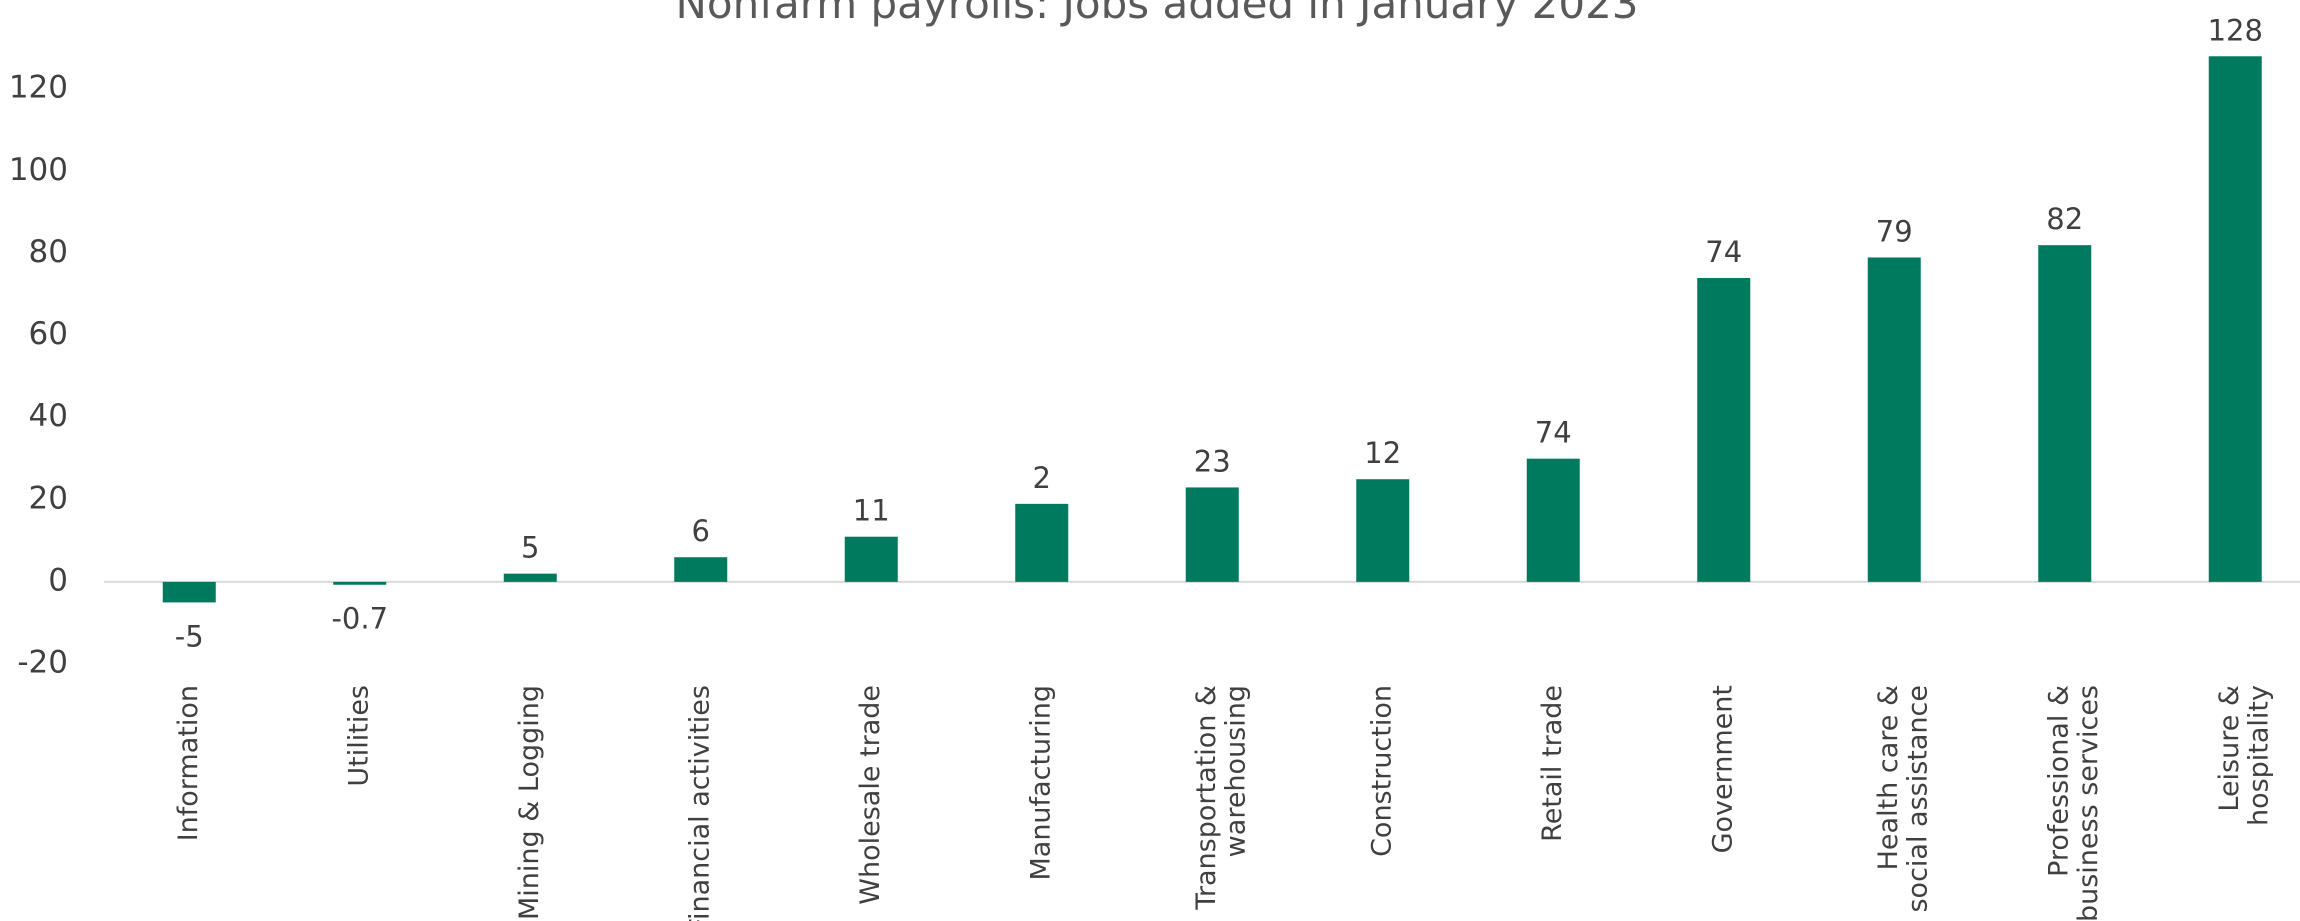 This screenshot has height=921, width=2300. What do you see at coordinates (188, 763) in the screenshot?
I see `x-tick-label: Information` at bounding box center [188, 763].